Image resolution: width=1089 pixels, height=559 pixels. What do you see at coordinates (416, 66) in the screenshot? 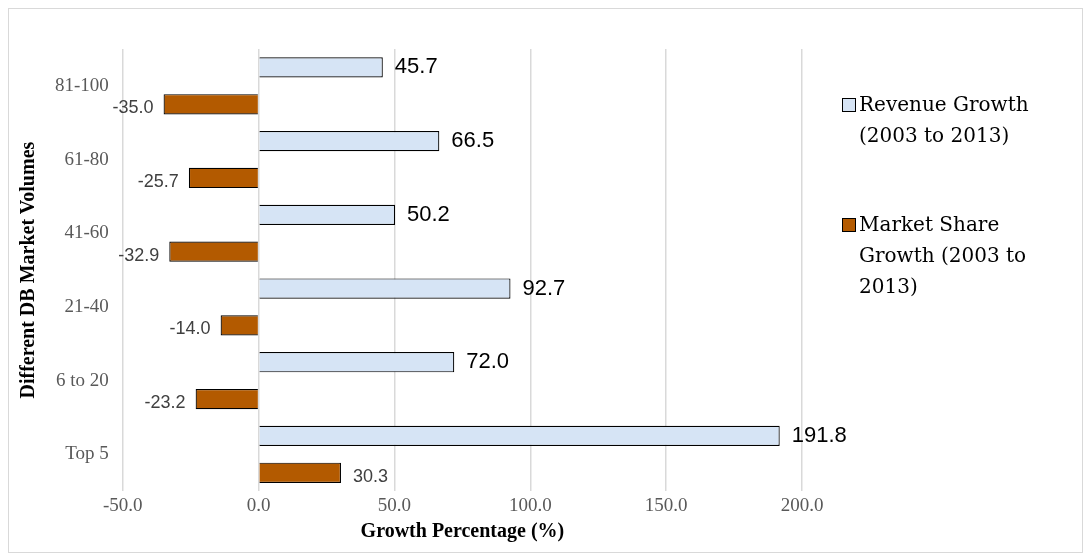
I see `data-label: 45.7` at bounding box center [416, 66].